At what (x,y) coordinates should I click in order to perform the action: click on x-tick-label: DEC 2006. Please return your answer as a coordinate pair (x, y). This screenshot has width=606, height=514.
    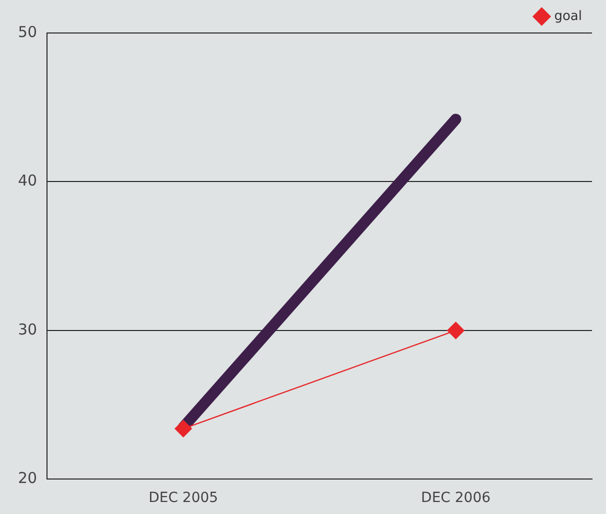
    Looking at the image, I should click on (456, 498).